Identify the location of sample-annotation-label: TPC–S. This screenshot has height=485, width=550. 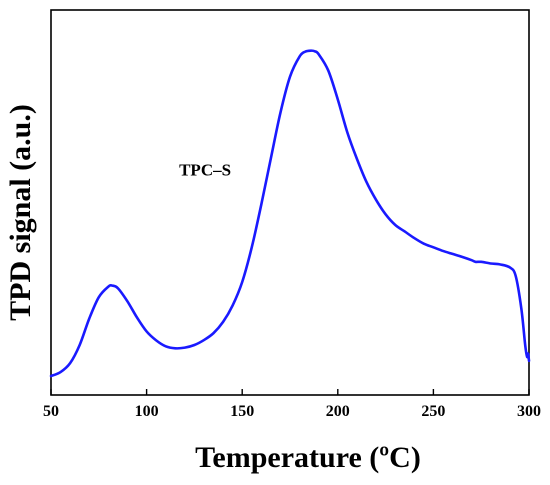
(205, 169).